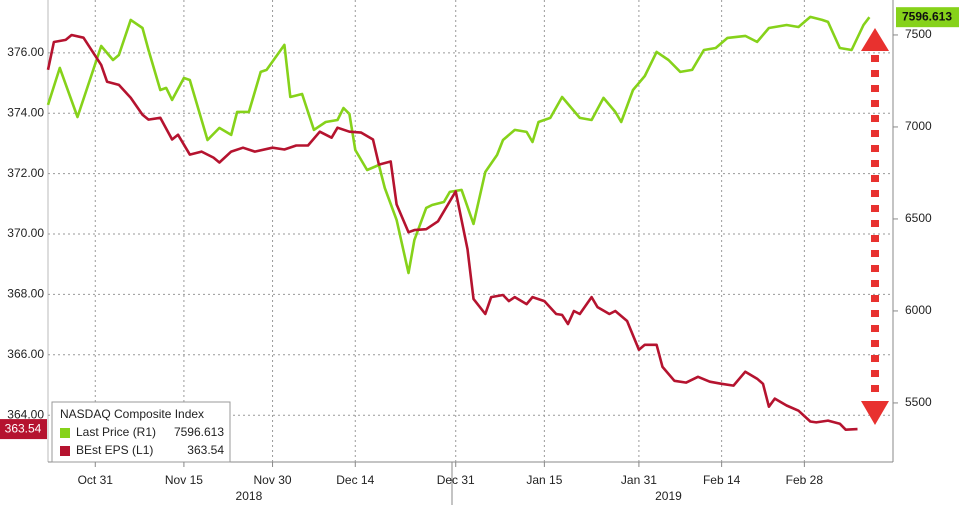 The height and width of the screenshot is (512, 962). What do you see at coordinates (25, 354) in the screenshot?
I see `y-tick-label: 366.00` at bounding box center [25, 354].